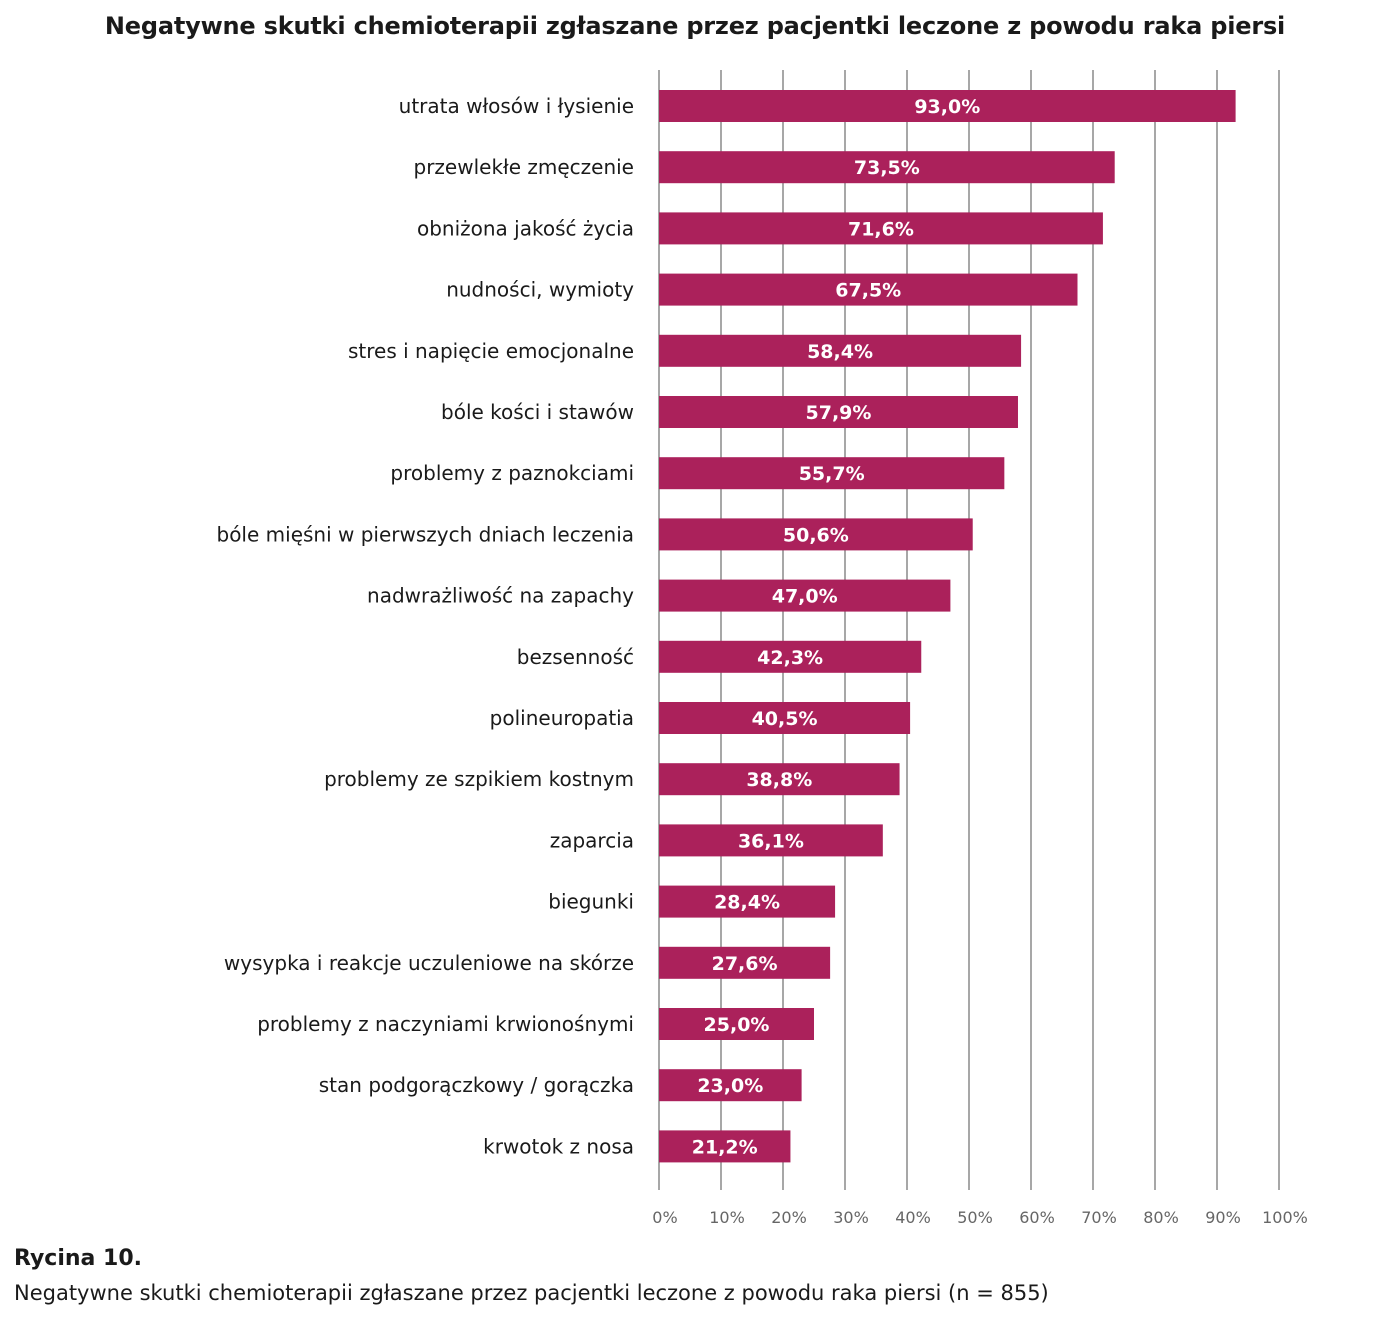 Image resolution: width=1390 pixels, height=1324 pixels. I want to click on bar-value-label: 42,3%, so click(790, 658).